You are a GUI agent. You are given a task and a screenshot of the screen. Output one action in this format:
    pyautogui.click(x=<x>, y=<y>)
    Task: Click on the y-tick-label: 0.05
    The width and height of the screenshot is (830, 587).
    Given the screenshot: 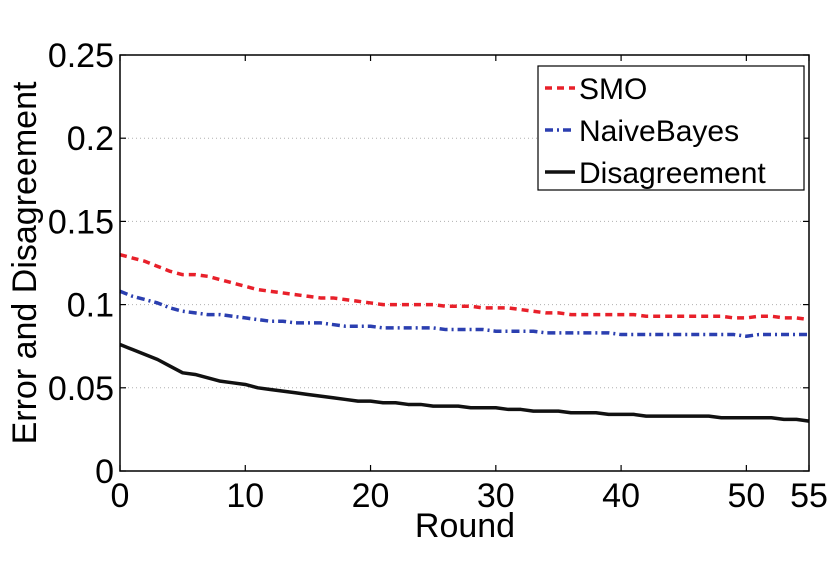 What is the action you would take?
    pyautogui.click(x=81, y=389)
    